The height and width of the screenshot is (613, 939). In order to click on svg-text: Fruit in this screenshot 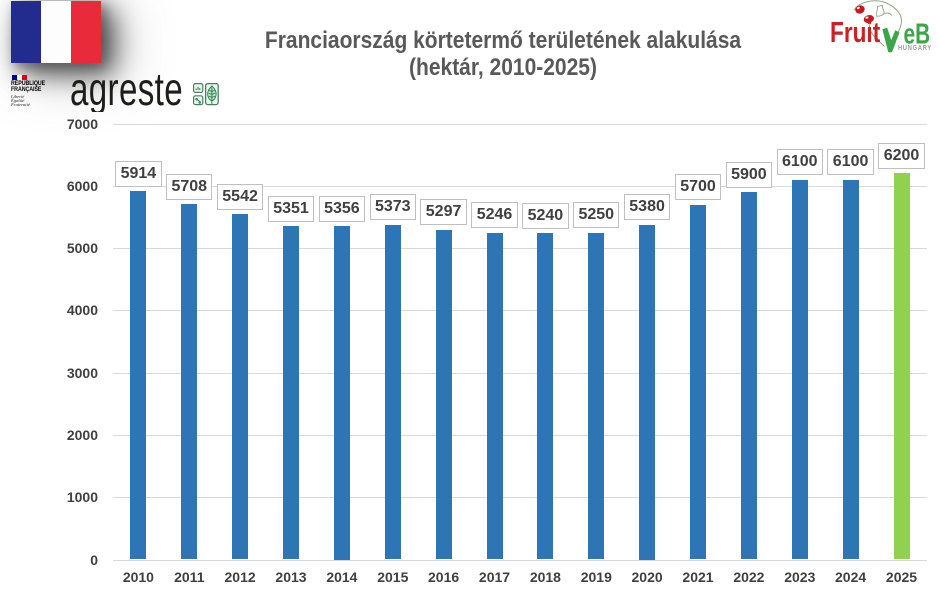, I will do `click(855, 31)`.